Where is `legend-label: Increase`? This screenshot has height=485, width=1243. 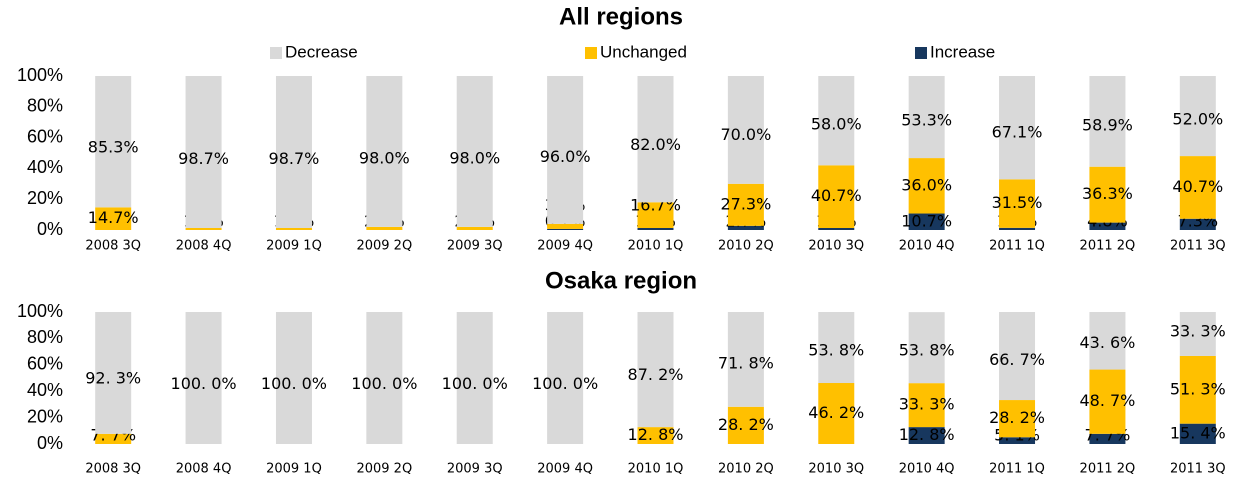
legend-label: Increase is located at coordinates (962, 51).